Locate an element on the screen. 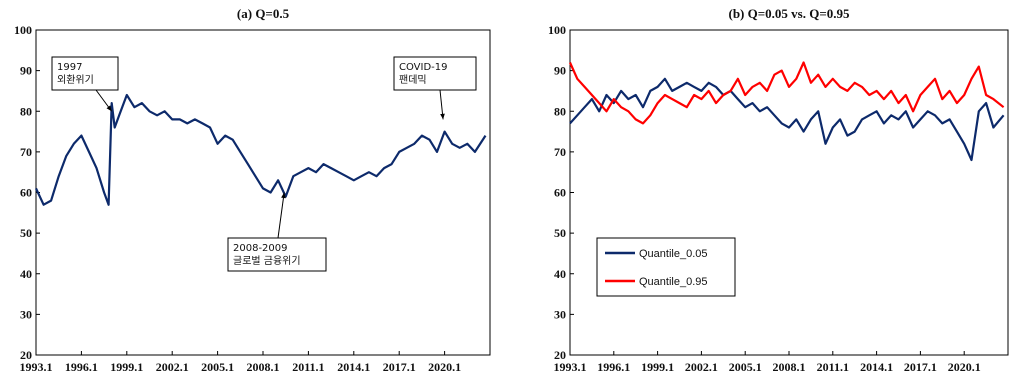 The image size is (1018, 380). legend-label: Quantile_0.95 is located at coordinates (673, 282).